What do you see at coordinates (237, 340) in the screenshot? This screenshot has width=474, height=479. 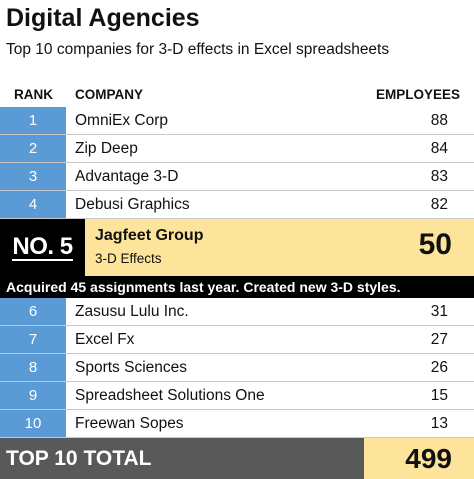 I see `table-row: 7 Excel Fx 27` at bounding box center [237, 340].